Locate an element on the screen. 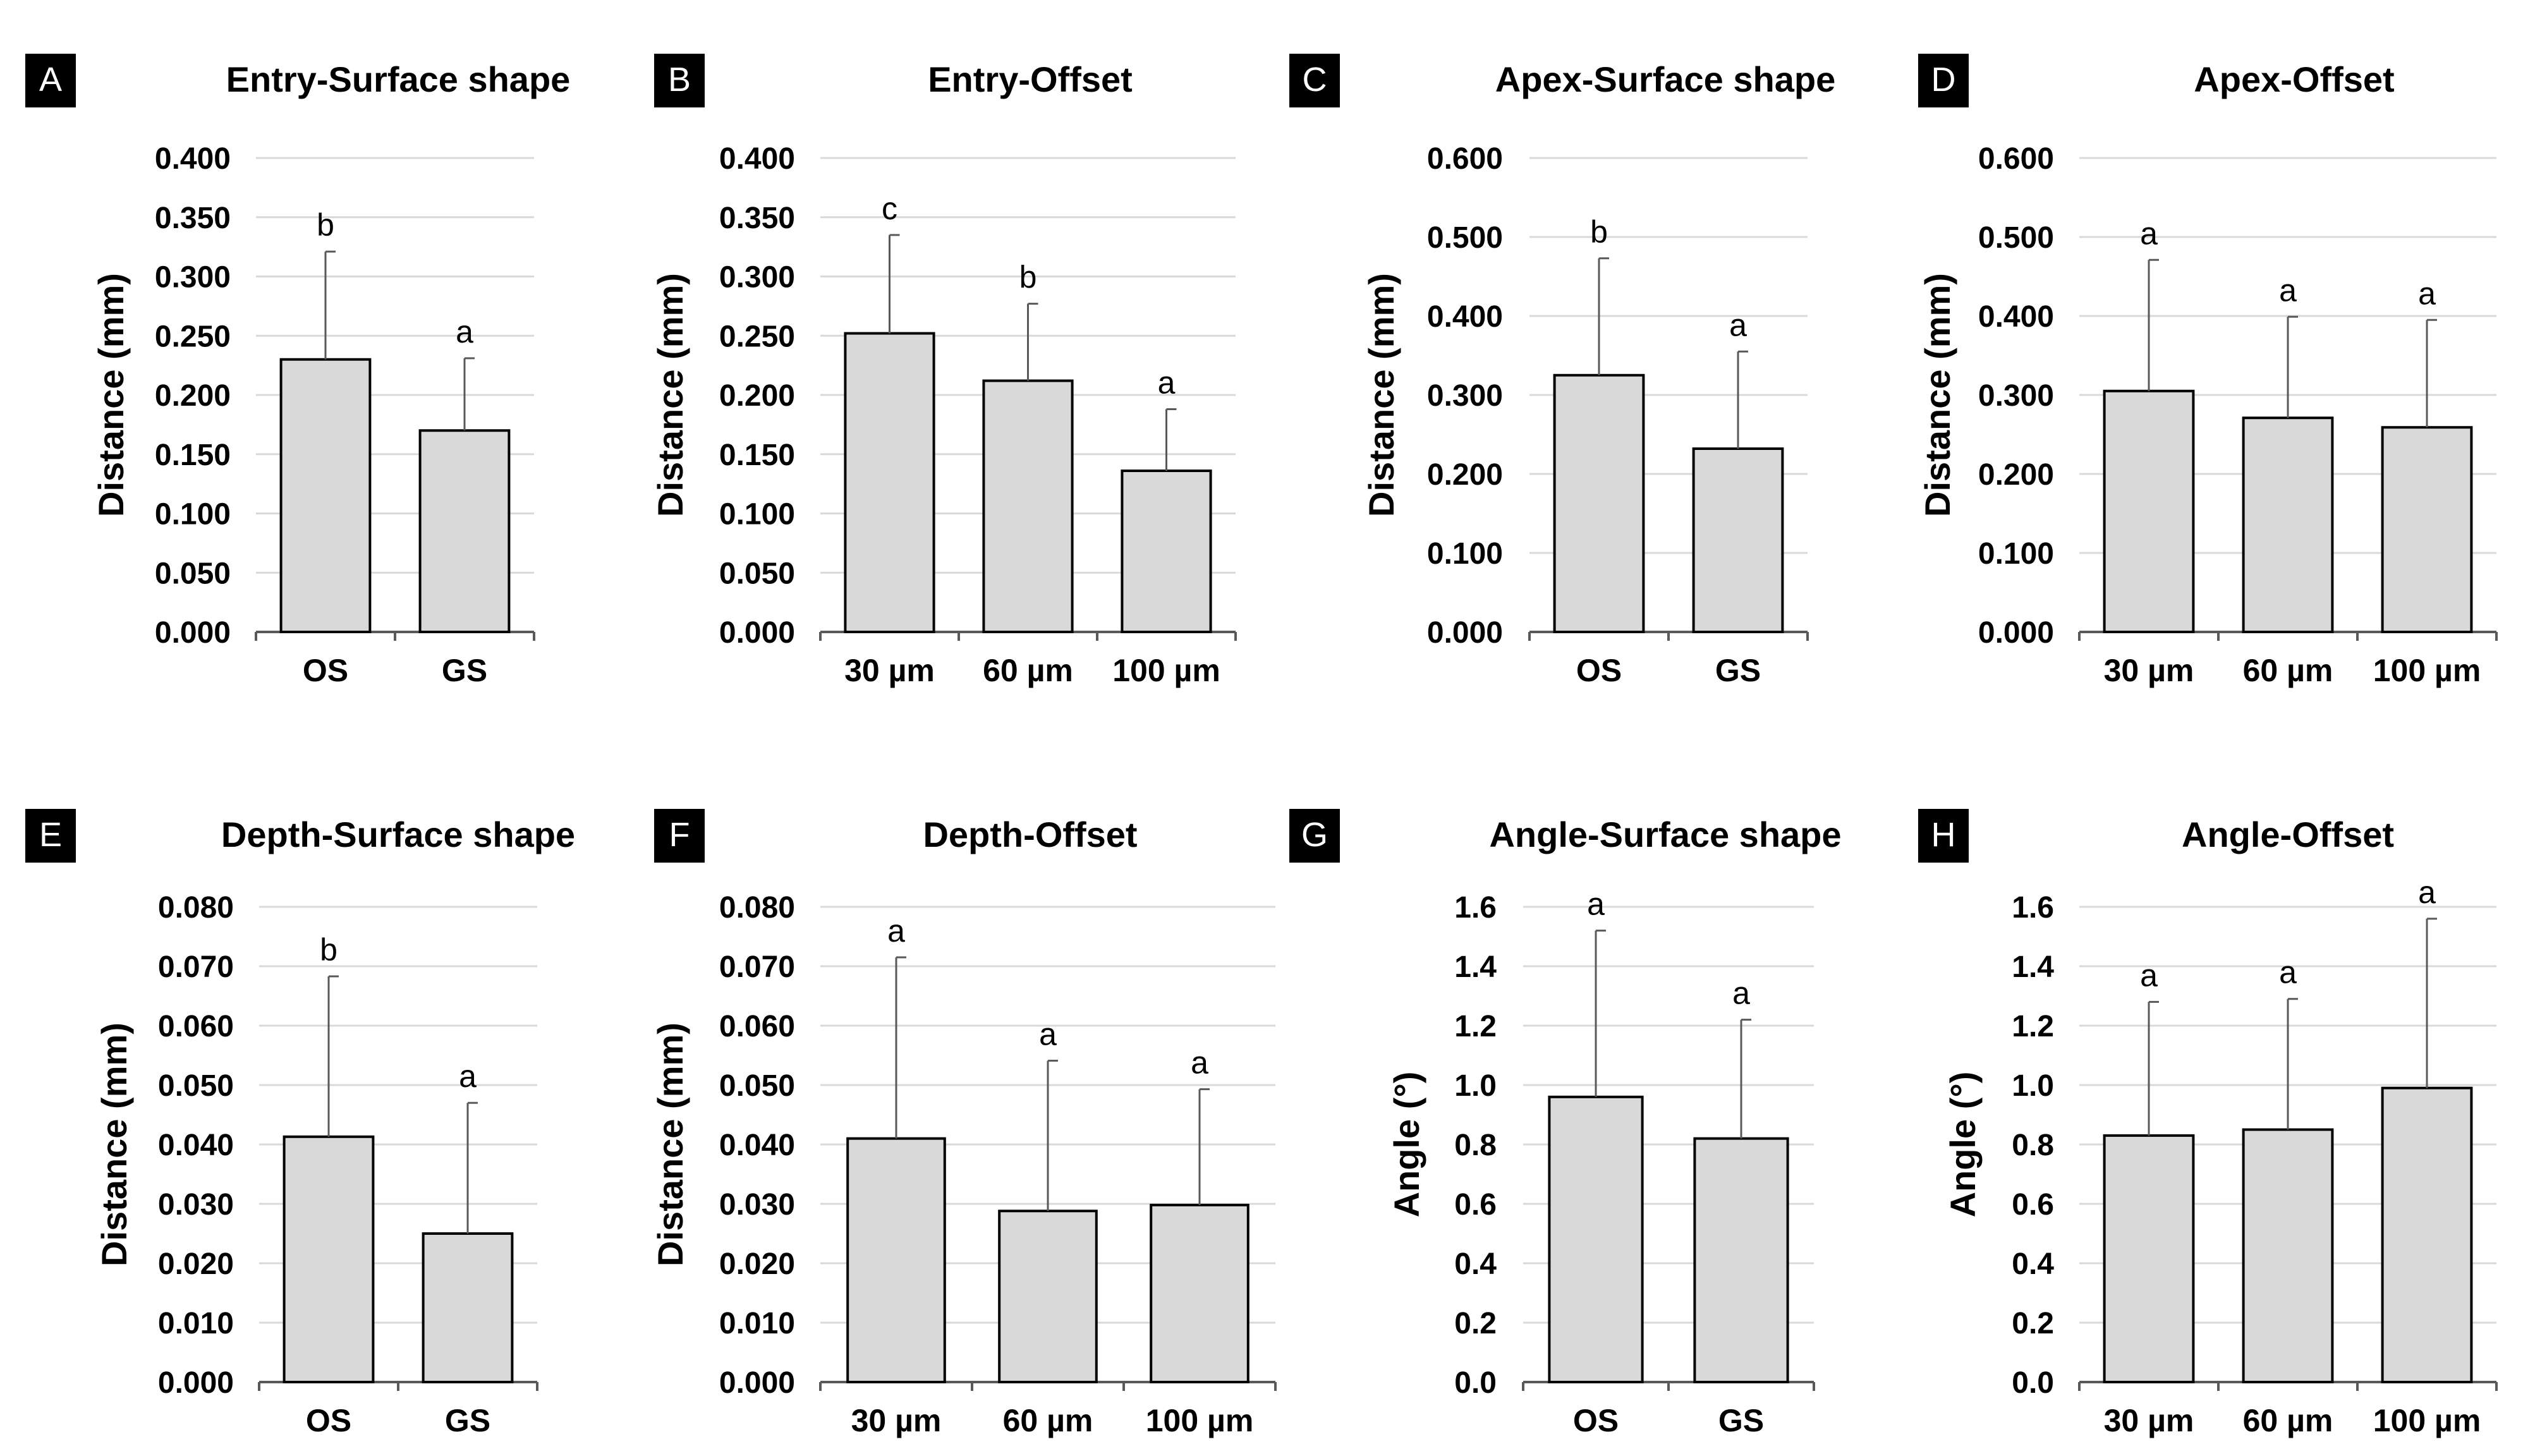 Image resolution: width=2535 pixels, height=1456 pixels. panel-label: E is located at coordinates (50, 835).